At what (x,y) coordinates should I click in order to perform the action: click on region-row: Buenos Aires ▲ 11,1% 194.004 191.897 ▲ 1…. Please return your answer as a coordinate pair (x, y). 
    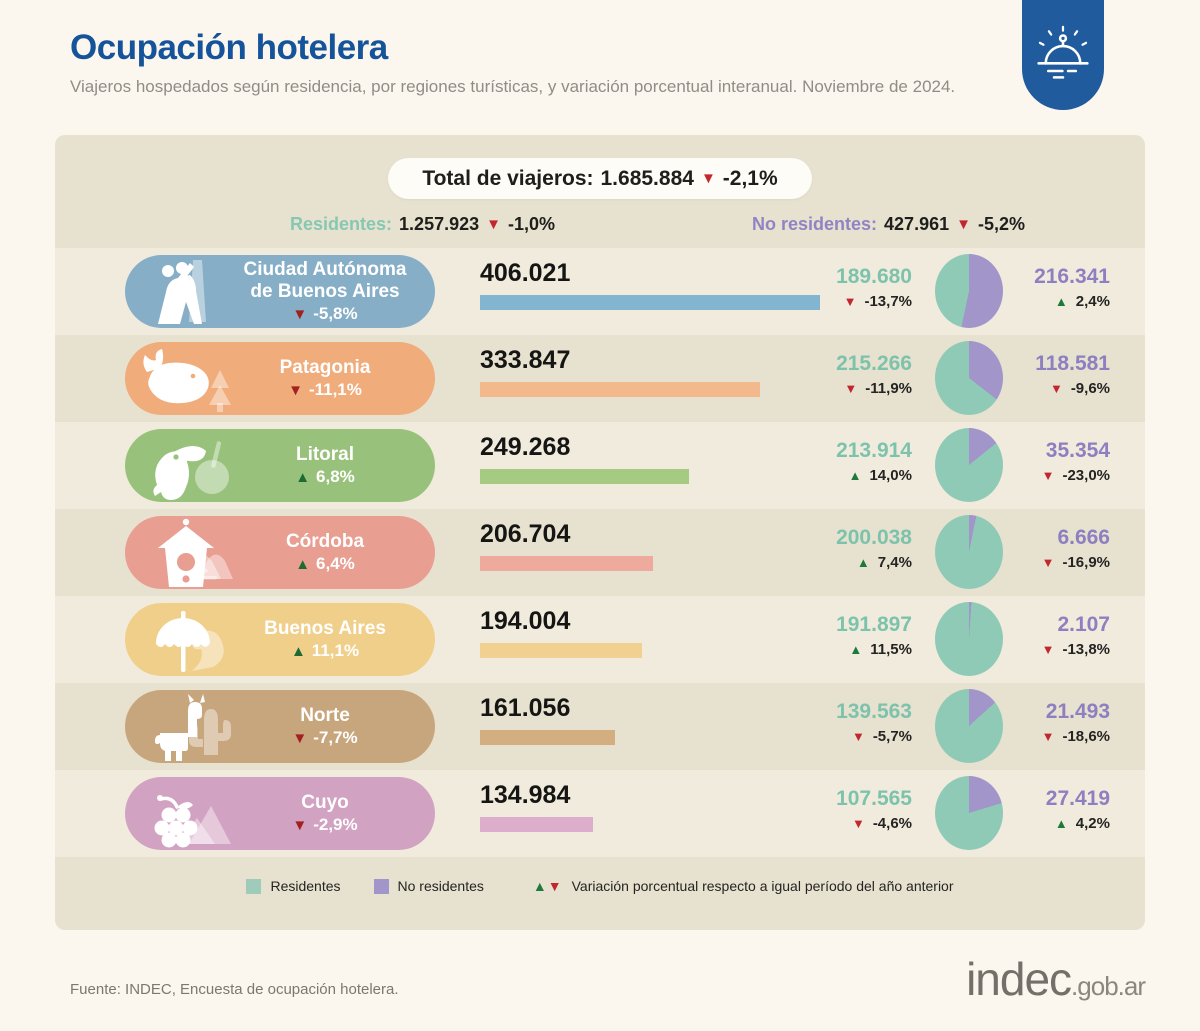
    Looking at the image, I should click on (600, 639).